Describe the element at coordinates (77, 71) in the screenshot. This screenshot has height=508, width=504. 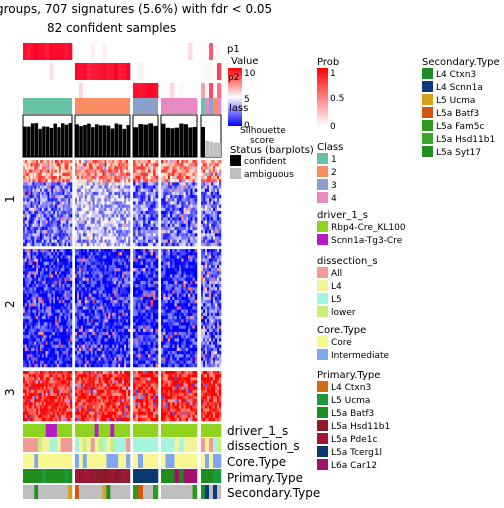
I see `prob-cell` at that location.